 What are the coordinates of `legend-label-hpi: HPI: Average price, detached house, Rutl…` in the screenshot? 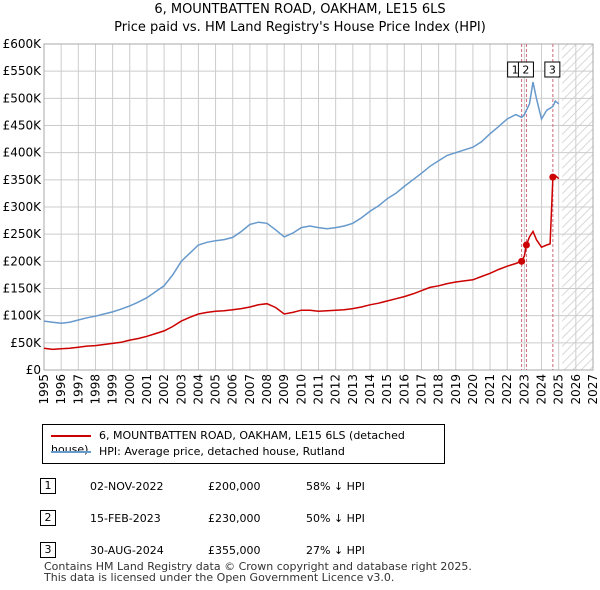 It's located at (222, 451).